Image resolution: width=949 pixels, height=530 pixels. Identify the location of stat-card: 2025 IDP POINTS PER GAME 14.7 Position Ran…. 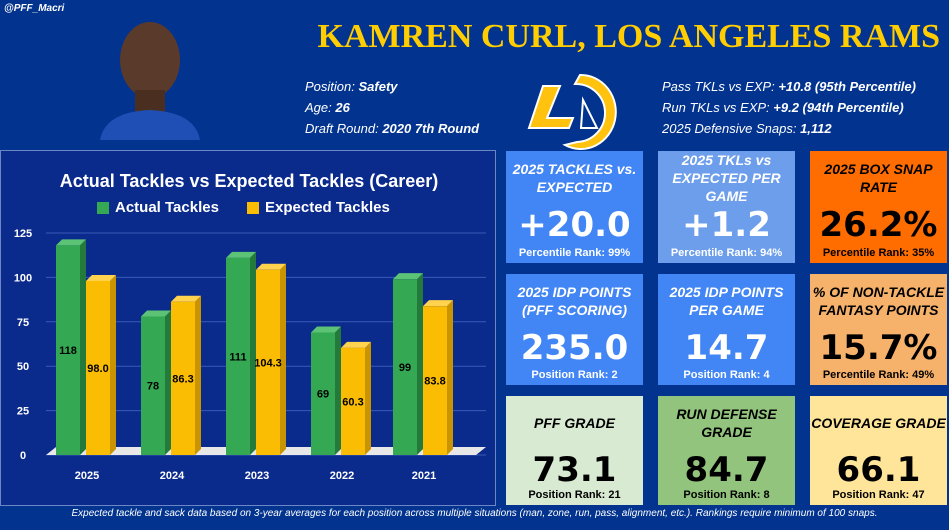
(726, 329).